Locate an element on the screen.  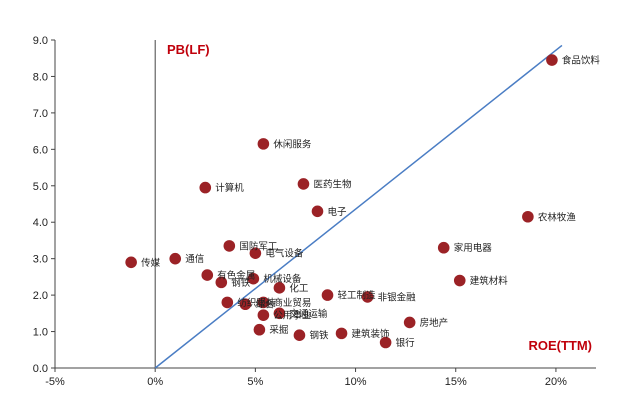
point-label: 计算机 is located at coordinates (229, 188).